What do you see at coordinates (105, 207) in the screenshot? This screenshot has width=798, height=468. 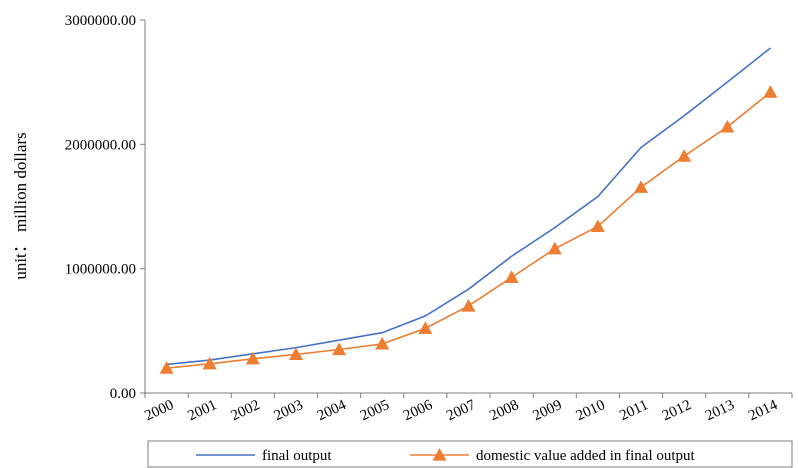 I see `y-axis-ticks: 0.00 1000000.00 2000000.00 3000000.00` at bounding box center [105, 207].